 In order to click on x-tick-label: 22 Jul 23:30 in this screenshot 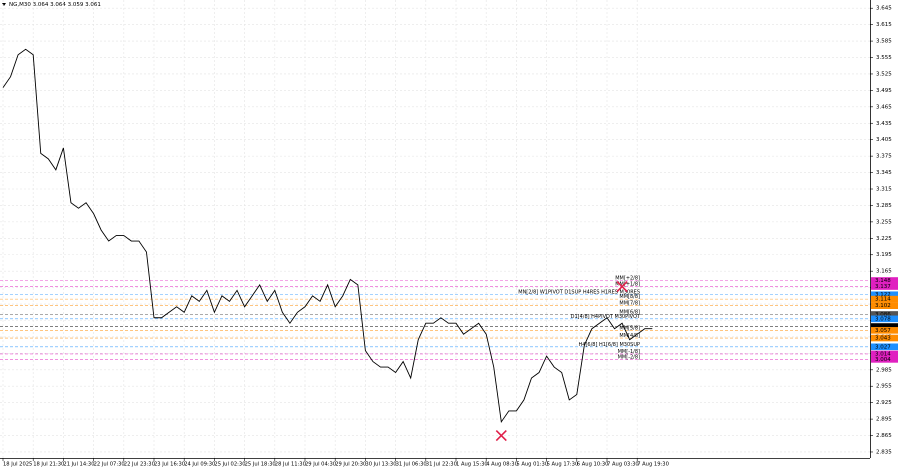, I will do `click(139, 465)`.